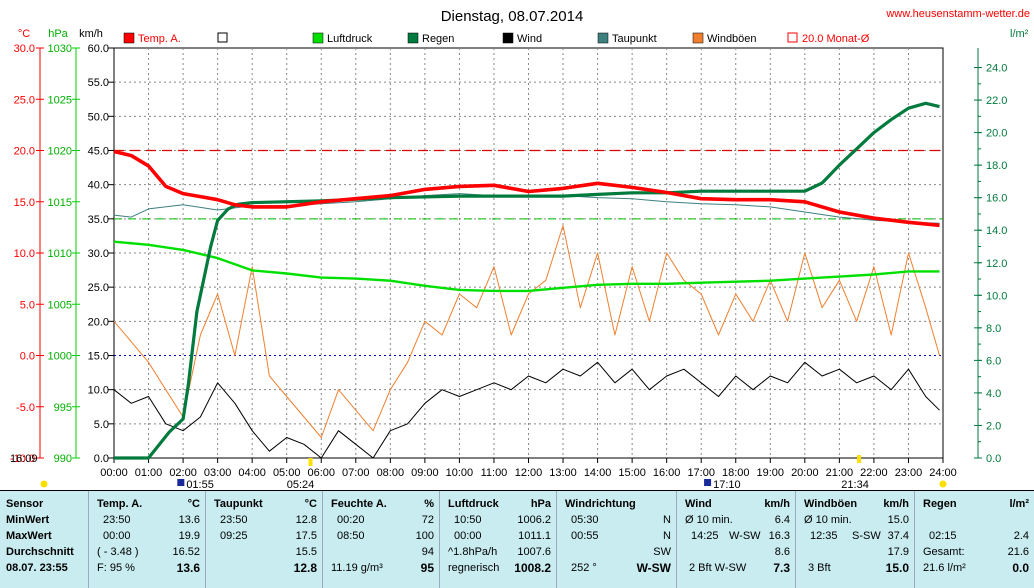  Describe the element at coordinates (771, 473) in the screenshot. I see `x-tick-label: 19:00` at that location.